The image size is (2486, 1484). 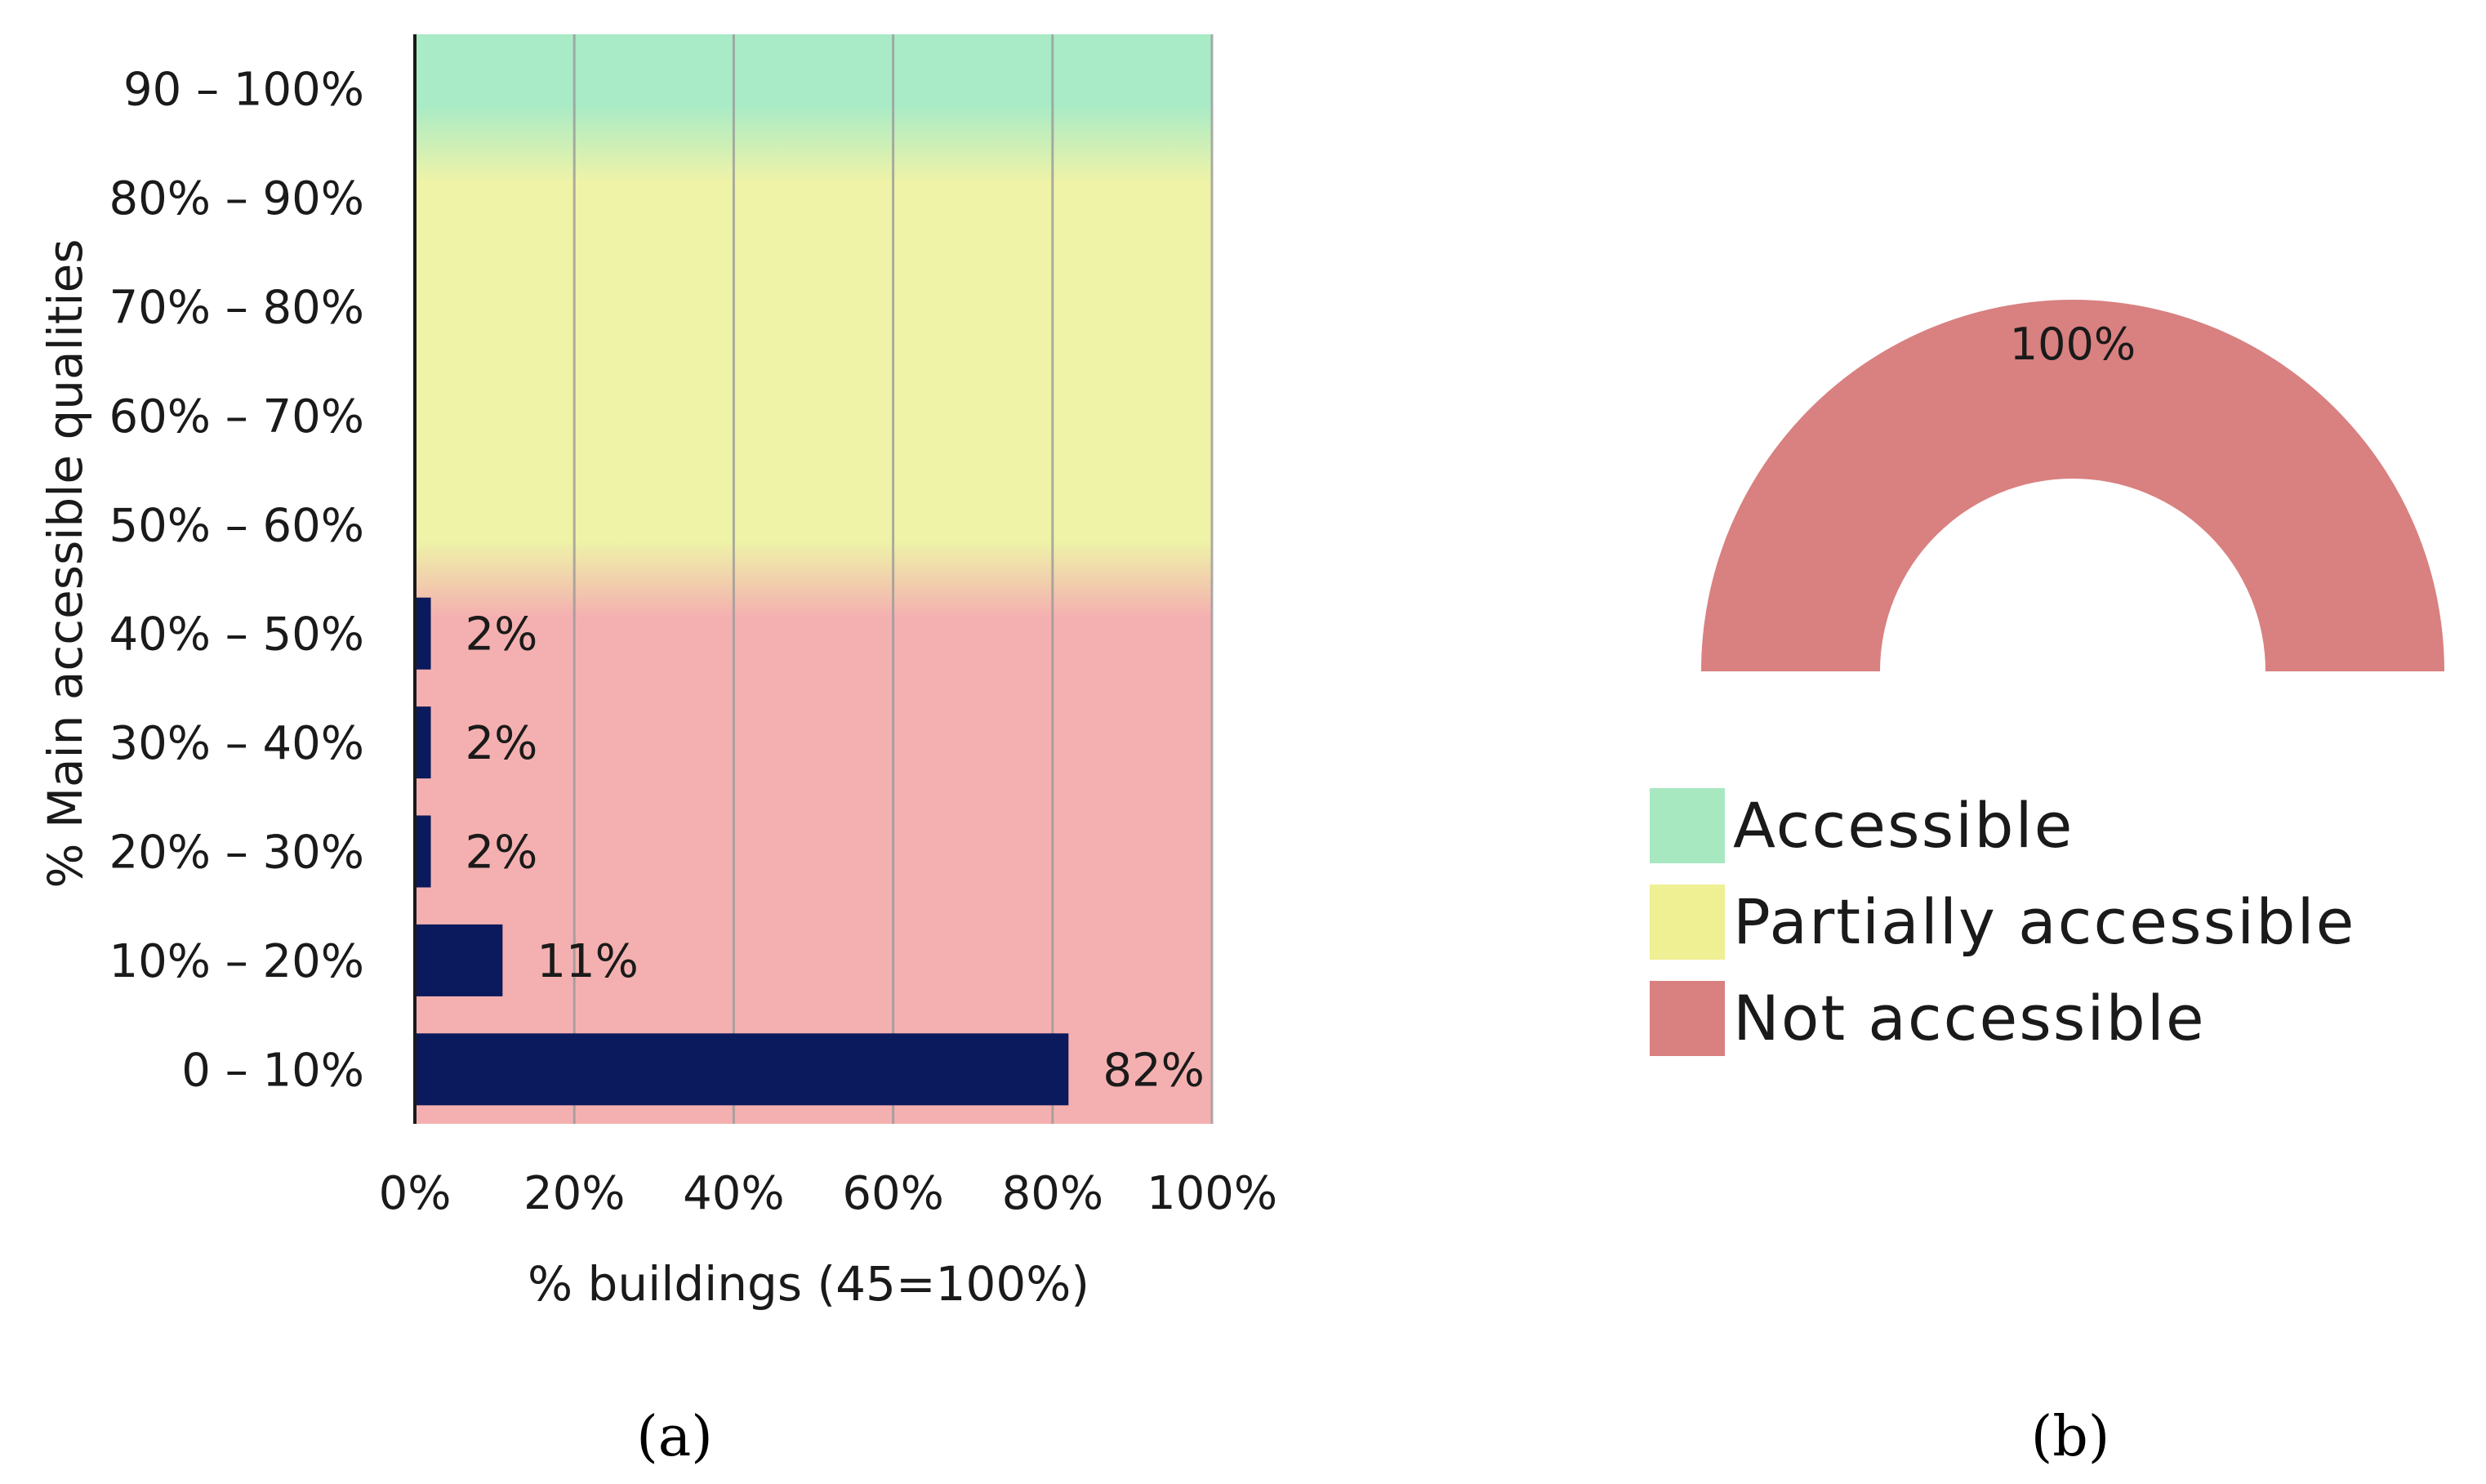 I want to click on y-tick-label-1: 10% – 20%, so click(x=236, y=961).